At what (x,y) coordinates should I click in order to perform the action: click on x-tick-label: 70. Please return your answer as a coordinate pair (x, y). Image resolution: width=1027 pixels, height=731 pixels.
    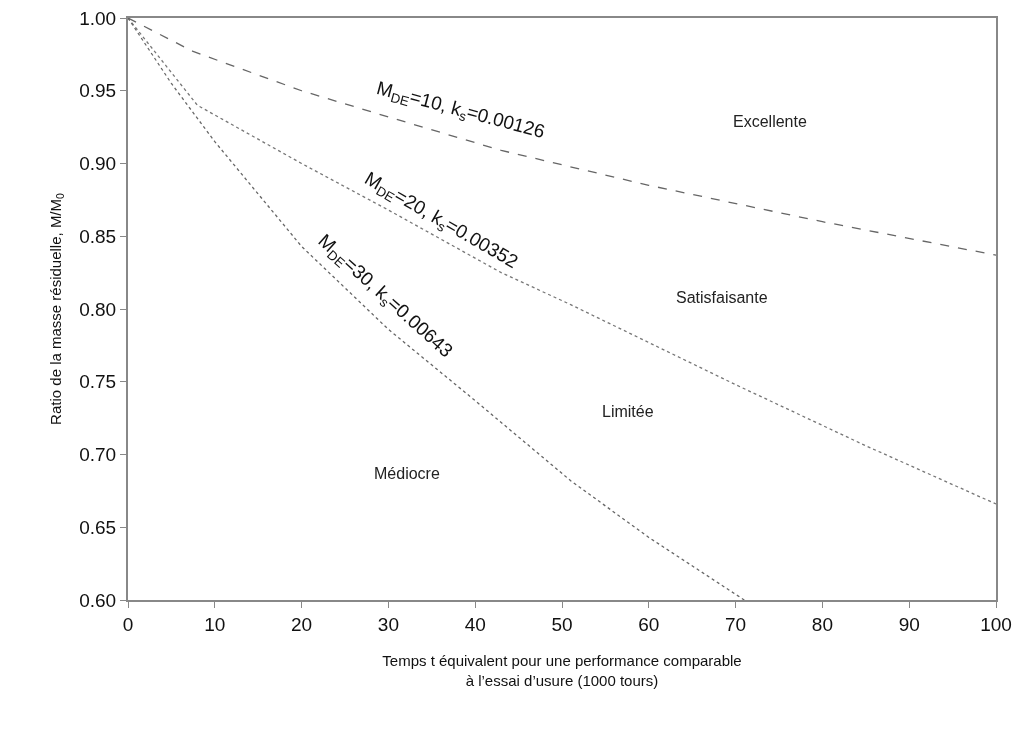
    Looking at the image, I should click on (736, 624).